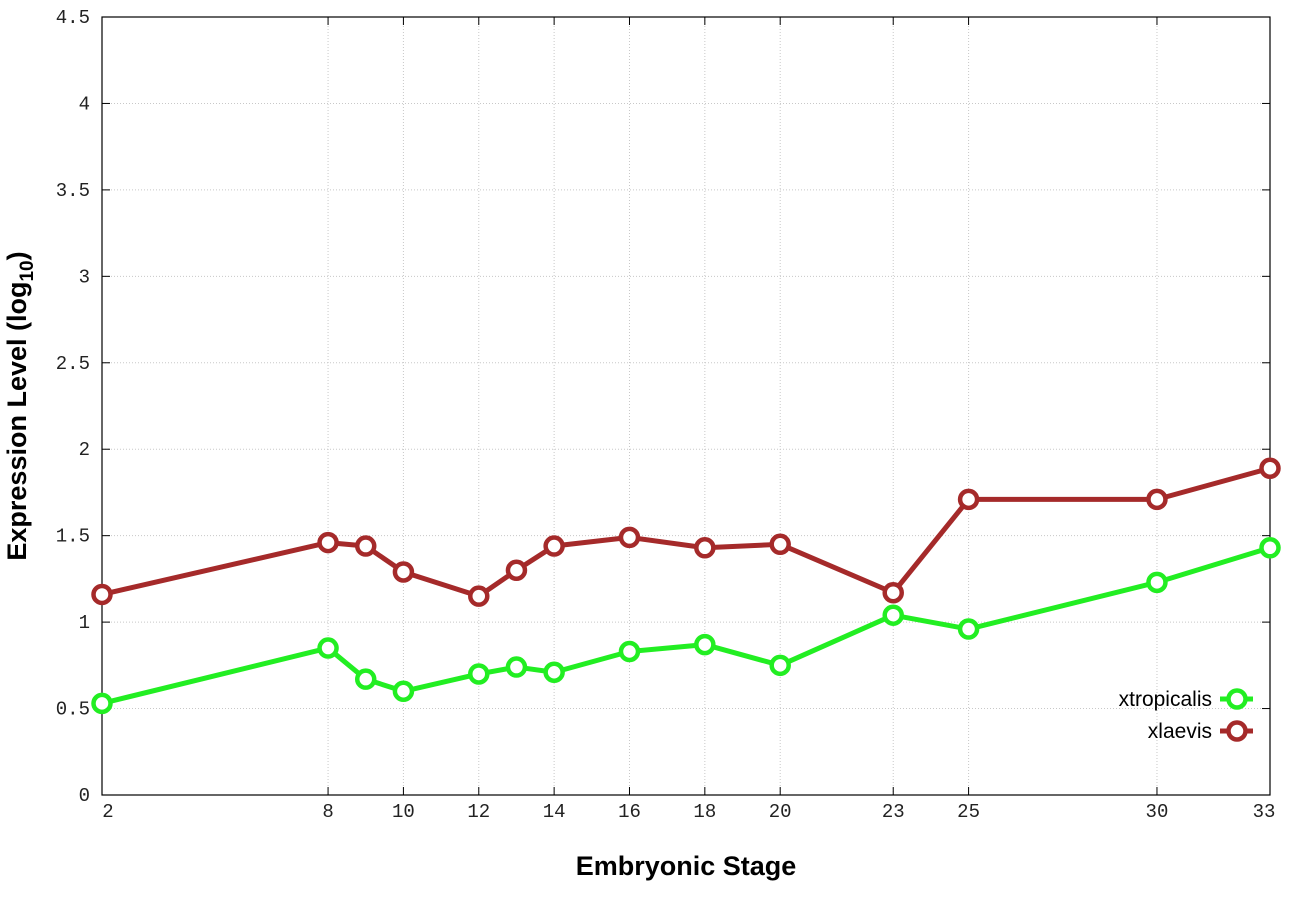 The width and height of the screenshot is (1296, 907). What do you see at coordinates (107, 812) in the screenshot?
I see `x-tick-label: 2` at bounding box center [107, 812].